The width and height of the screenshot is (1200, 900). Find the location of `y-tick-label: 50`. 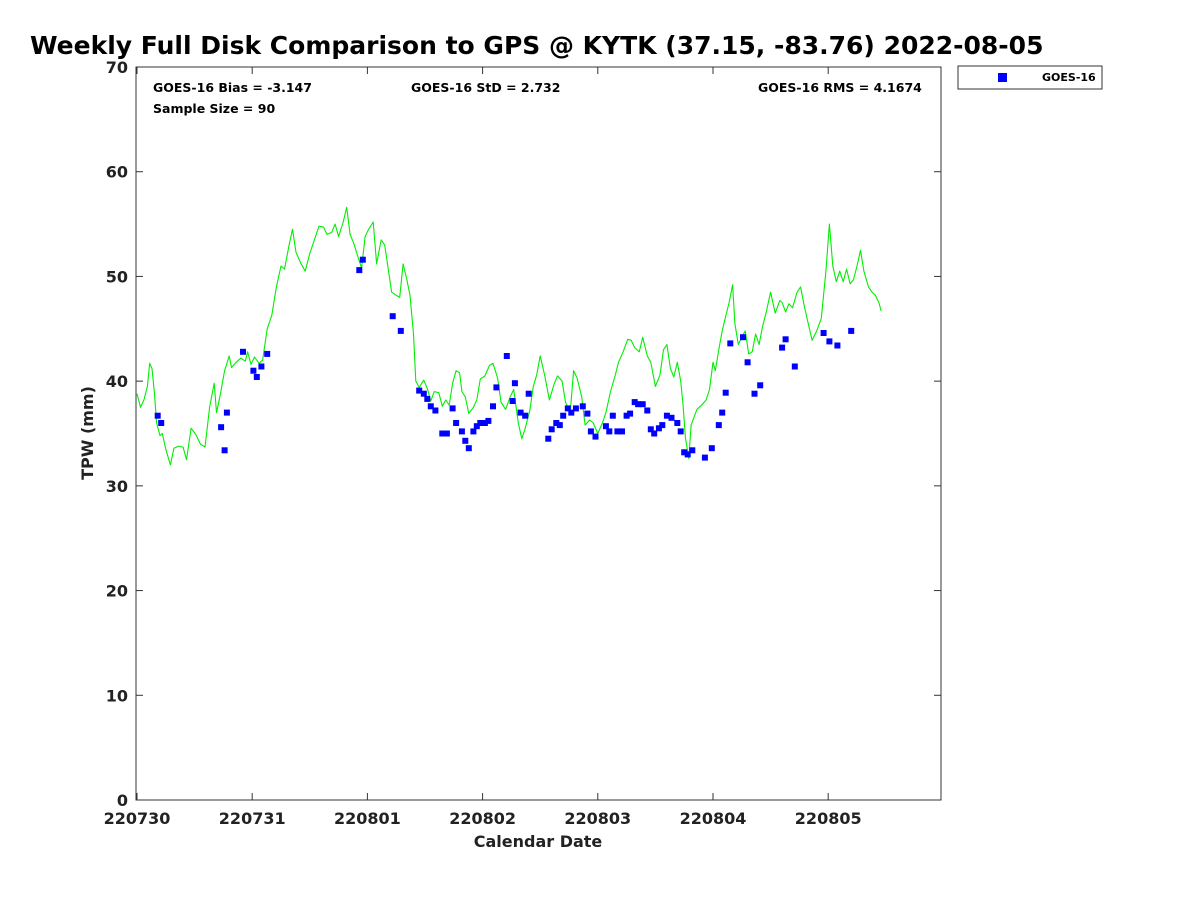

y-tick-label: 50 is located at coordinates (117, 276).